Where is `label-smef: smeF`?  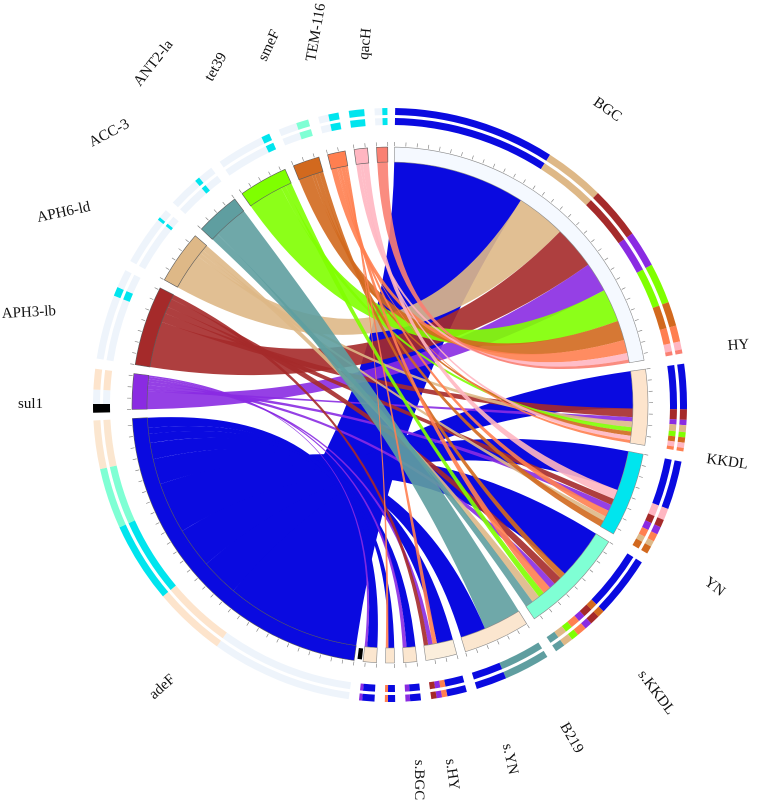 label-smef: smeF is located at coordinates (269, 45).